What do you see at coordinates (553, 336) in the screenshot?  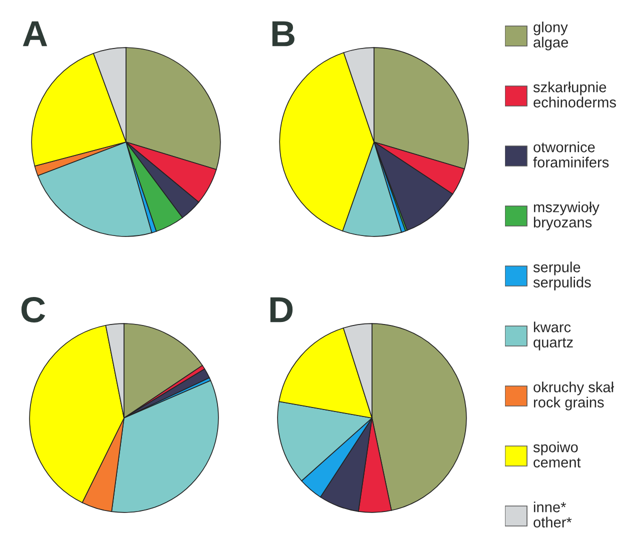 I see `legend-label: kwarc quartz` at bounding box center [553, 336].